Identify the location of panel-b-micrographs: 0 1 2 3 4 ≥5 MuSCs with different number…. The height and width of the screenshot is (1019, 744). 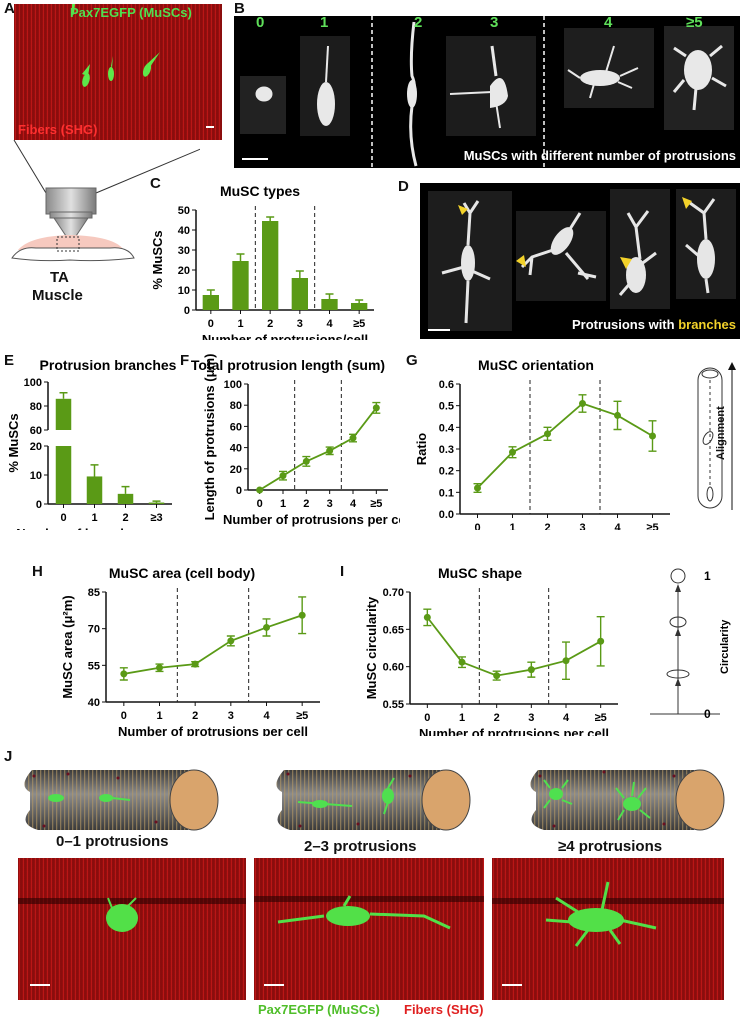
(487, 91).